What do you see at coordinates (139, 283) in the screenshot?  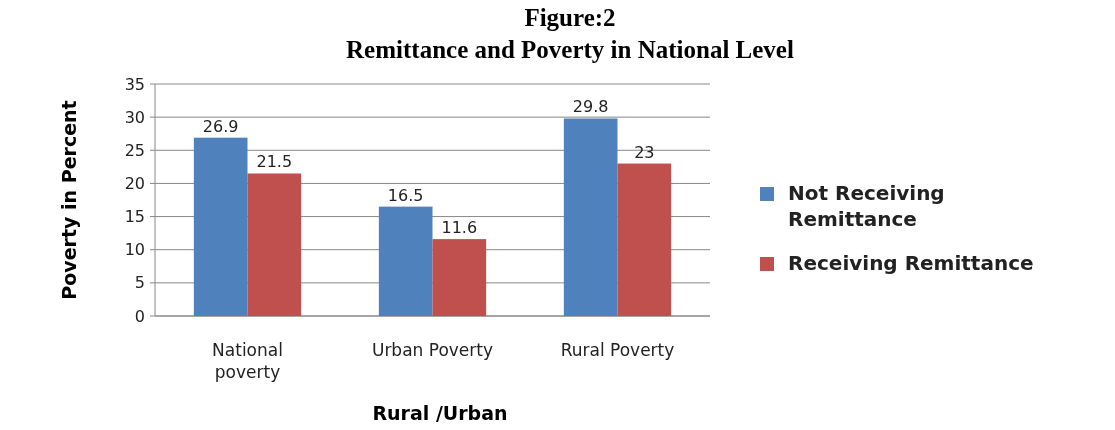 I see `y-tick-label: 5` at bounding box center [139, 283].